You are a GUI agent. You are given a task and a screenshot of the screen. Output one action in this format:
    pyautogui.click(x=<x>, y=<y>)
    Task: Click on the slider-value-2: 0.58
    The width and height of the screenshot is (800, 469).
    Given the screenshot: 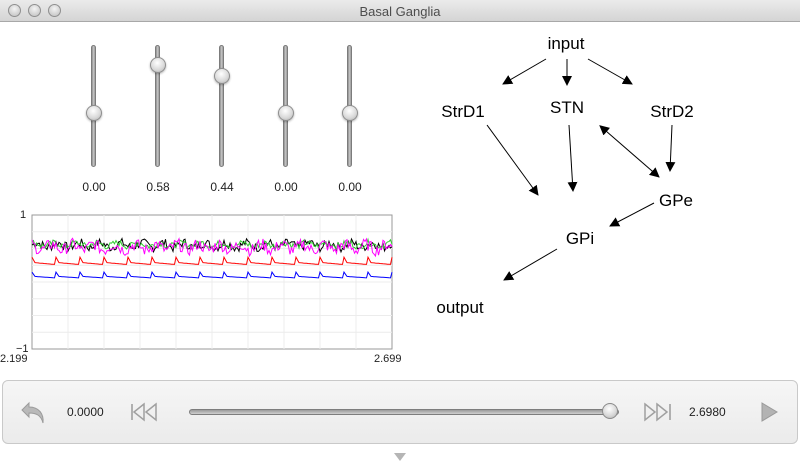 What is the action you would take?
    pyautogui.click(x=158, y=187)
    